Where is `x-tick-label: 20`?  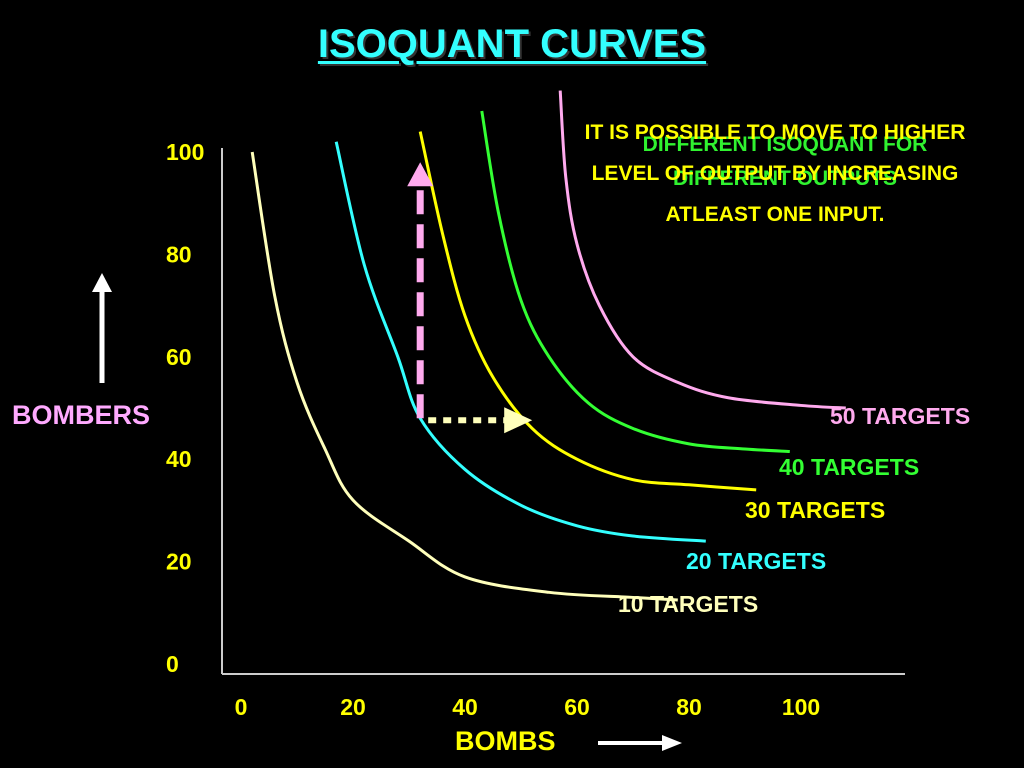 x-tick-label: 20 is located at coordinates (353, 707).